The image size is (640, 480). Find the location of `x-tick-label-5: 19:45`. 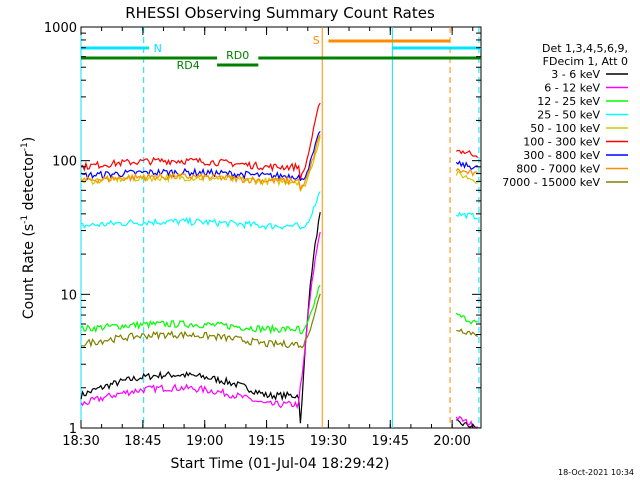

x-tick-label-5: 19:45 is located at coordinates (390, 441).